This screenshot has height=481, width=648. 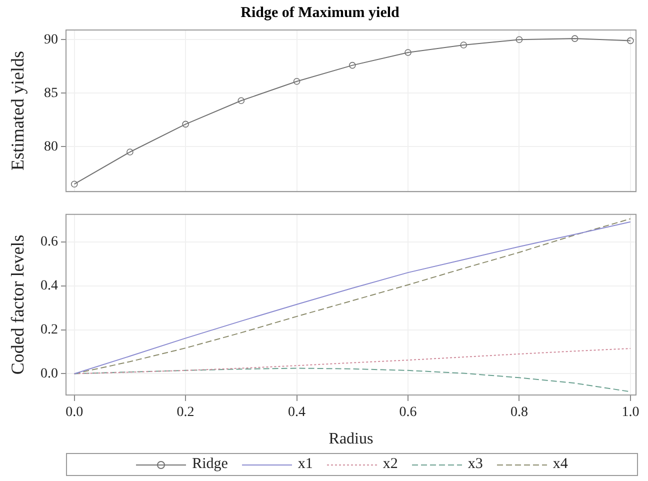 I want to click on x-tick-label: 0.4, so click(x=297, y=412).